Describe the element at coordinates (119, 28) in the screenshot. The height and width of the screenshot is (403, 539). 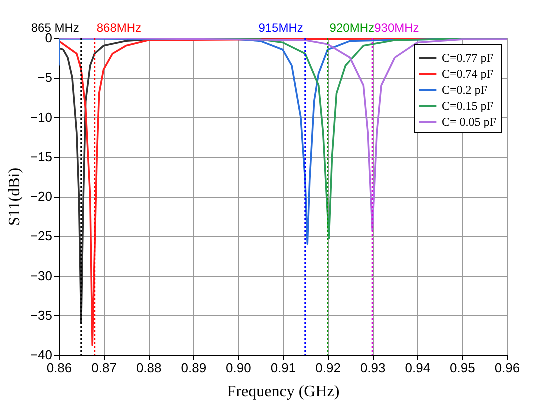
I see `ref-line-label: 868MHz` at that location.